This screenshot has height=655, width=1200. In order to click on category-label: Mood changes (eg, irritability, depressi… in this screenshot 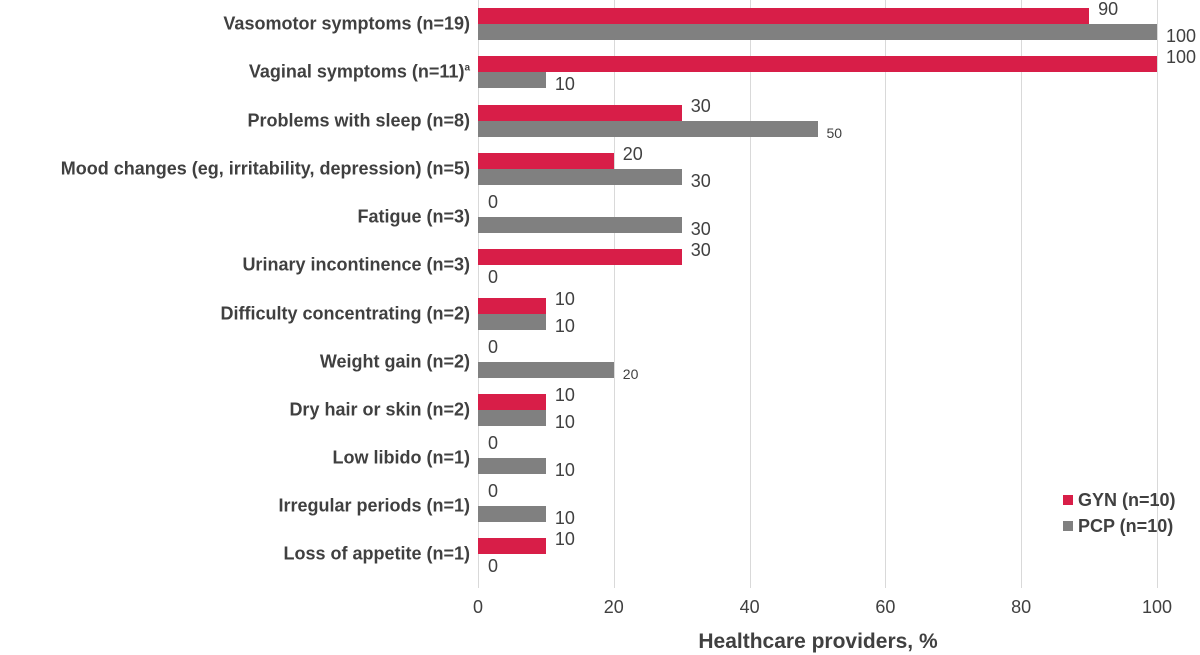, I will do `click(265, 168)`.